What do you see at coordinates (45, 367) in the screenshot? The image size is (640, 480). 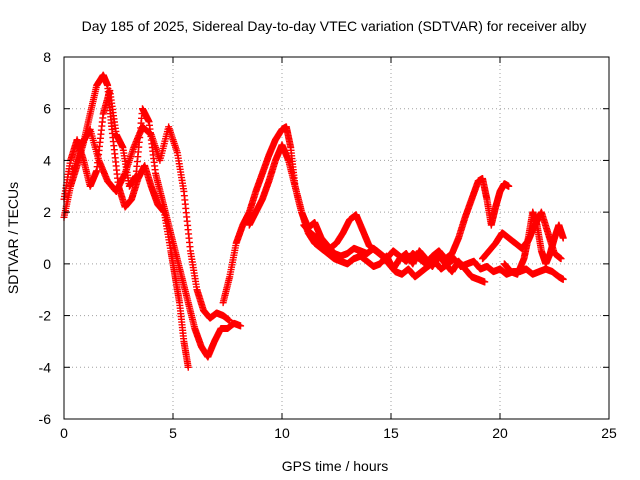 I see `y-tick-label: -4` at bounding box center [45, 367].